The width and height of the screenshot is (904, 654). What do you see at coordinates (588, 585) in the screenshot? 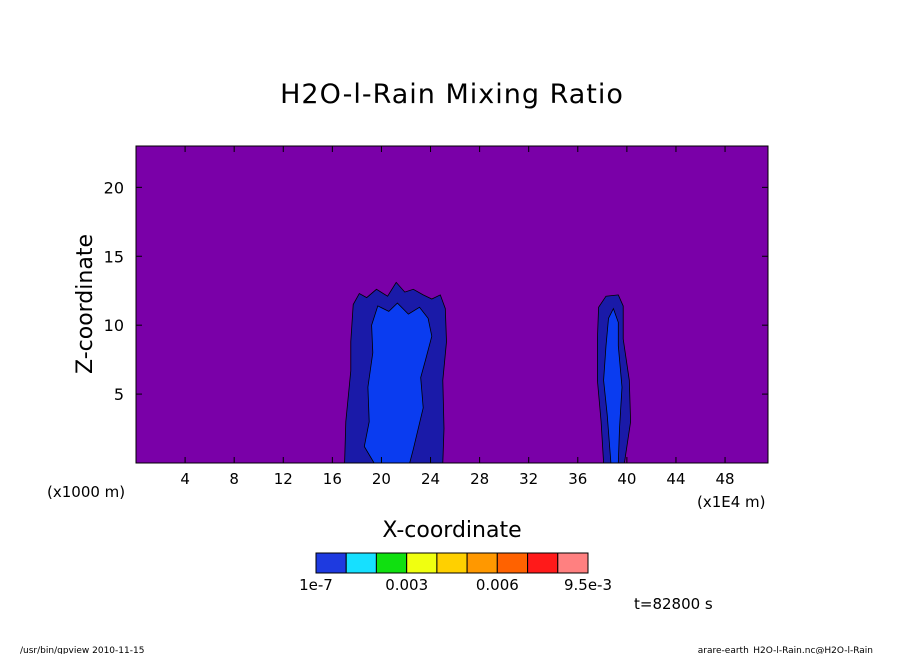
I see `colorbar-label: 9.5e-3` at bounding box center [588, 585].